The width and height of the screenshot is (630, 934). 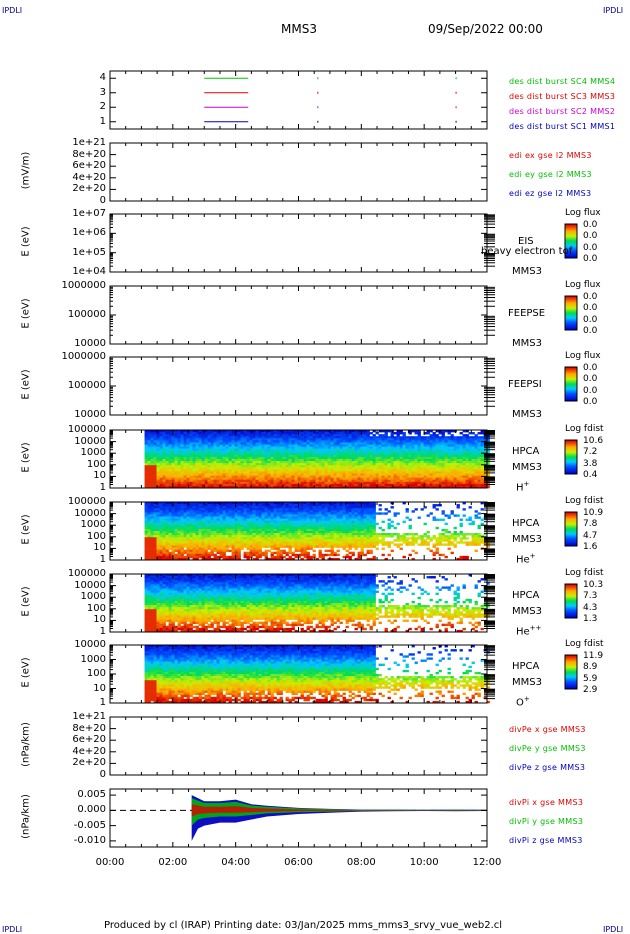 I want to click on hpca-h-colorbar-cell, so click(x=571, y=468).